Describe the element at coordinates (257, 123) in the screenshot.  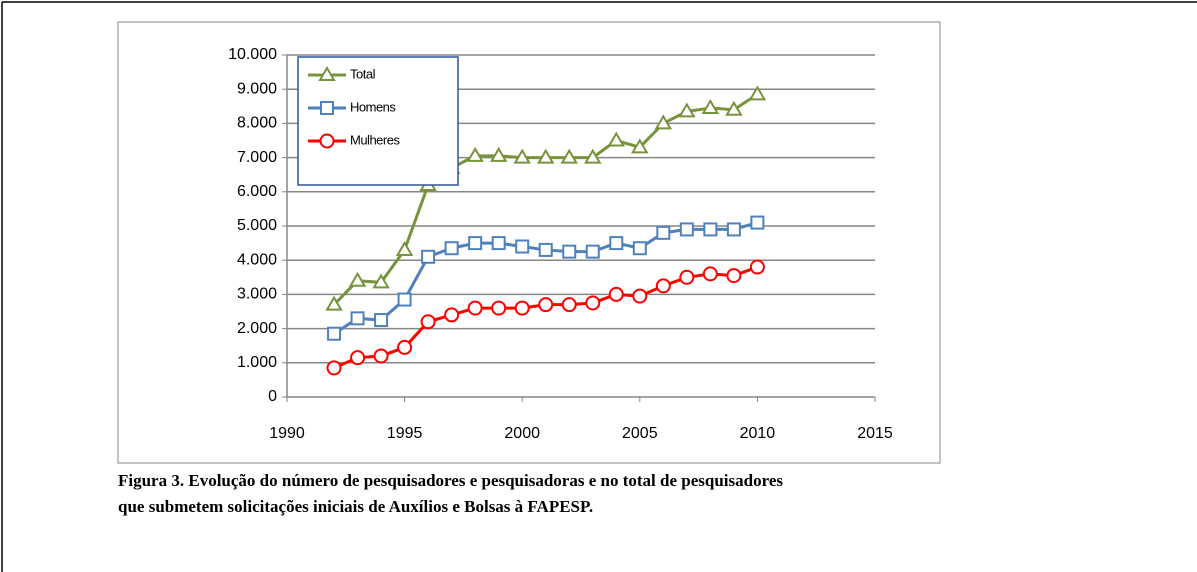
I see `y-tick-label: 8.000` at that location.